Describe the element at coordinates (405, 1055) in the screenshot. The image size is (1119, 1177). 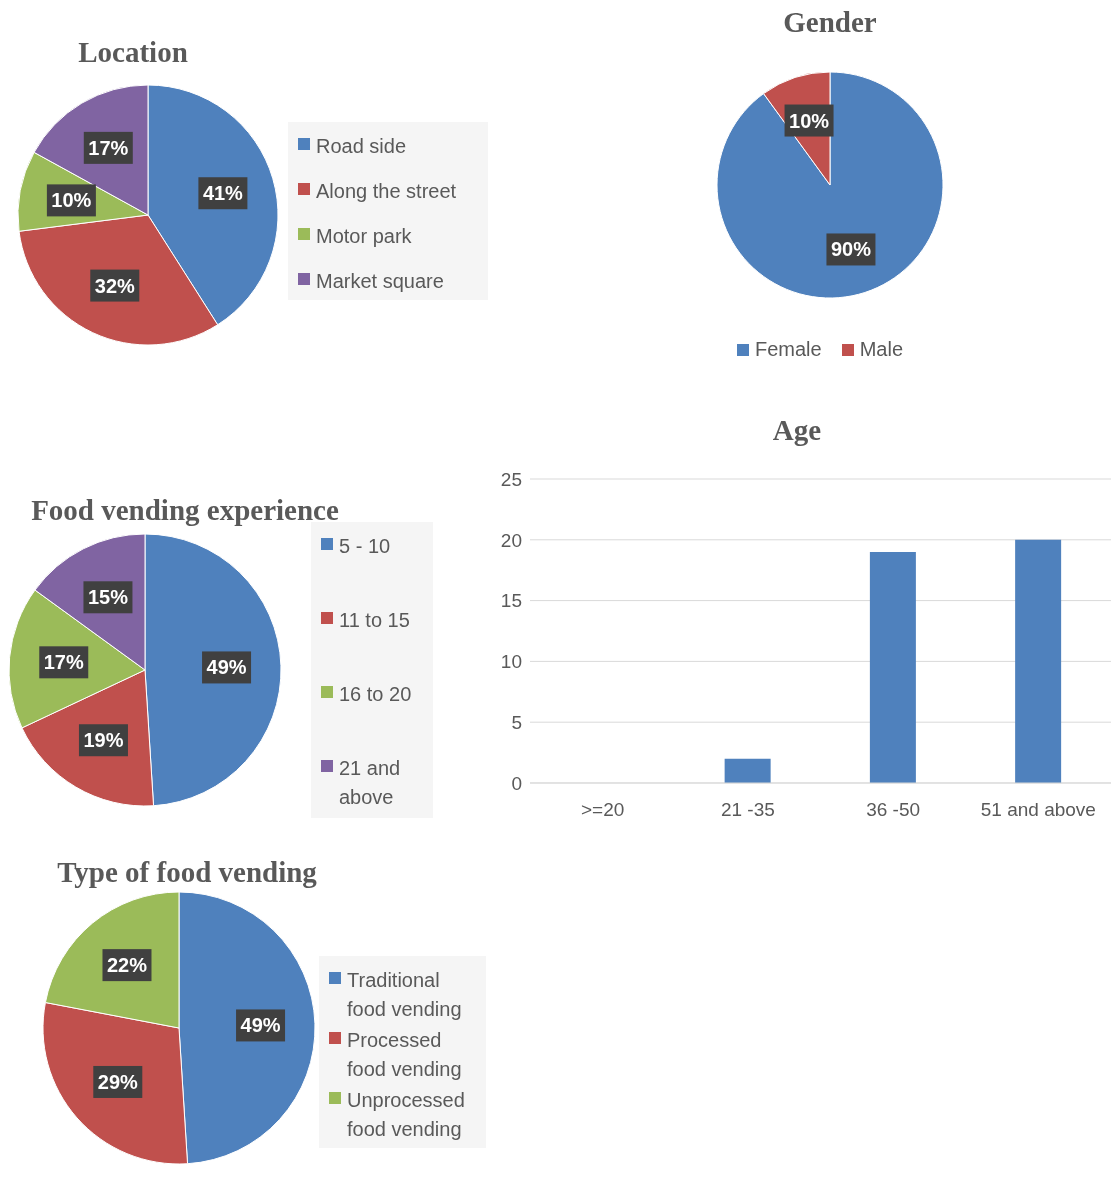
I see `legend-label: Processed food vending` at that location.